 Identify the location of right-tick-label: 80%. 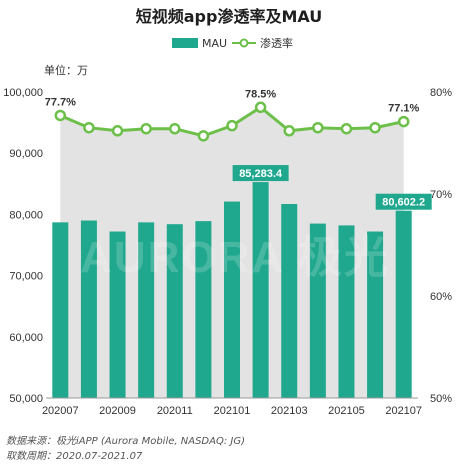
(441, 93).